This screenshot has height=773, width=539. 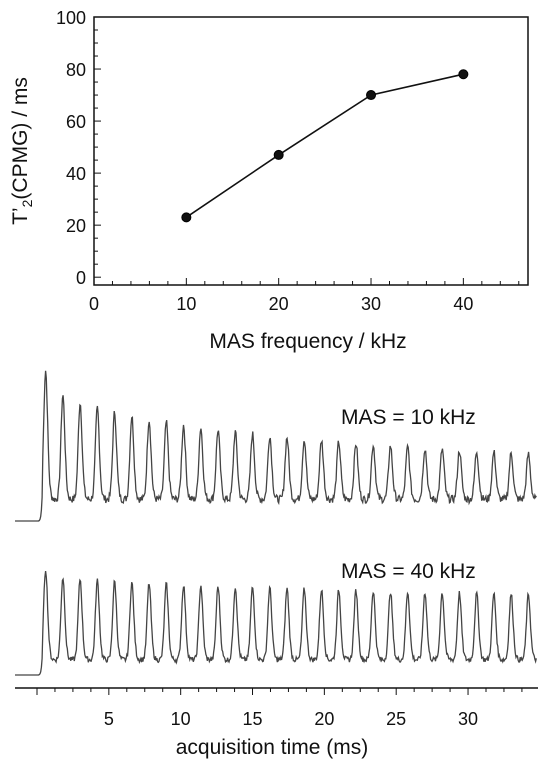 What do you see at coordinates (186, 304) in the screenshot?
I see `x-tick-label: 10` at bounding box center [186, 304].